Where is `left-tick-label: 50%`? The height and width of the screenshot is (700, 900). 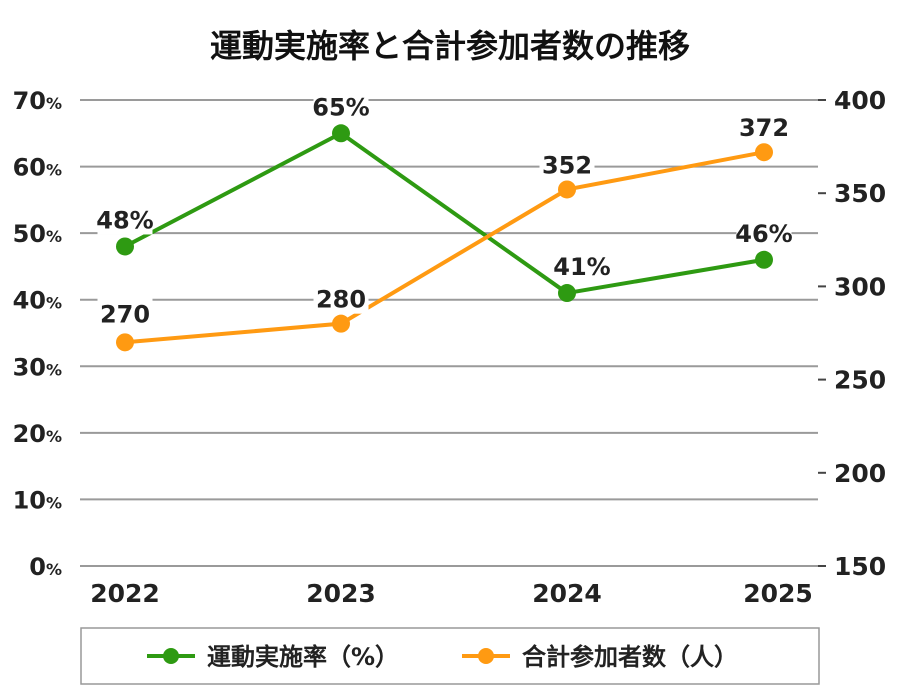
left-tick-label: 50% is located at coordinates (37, 234).